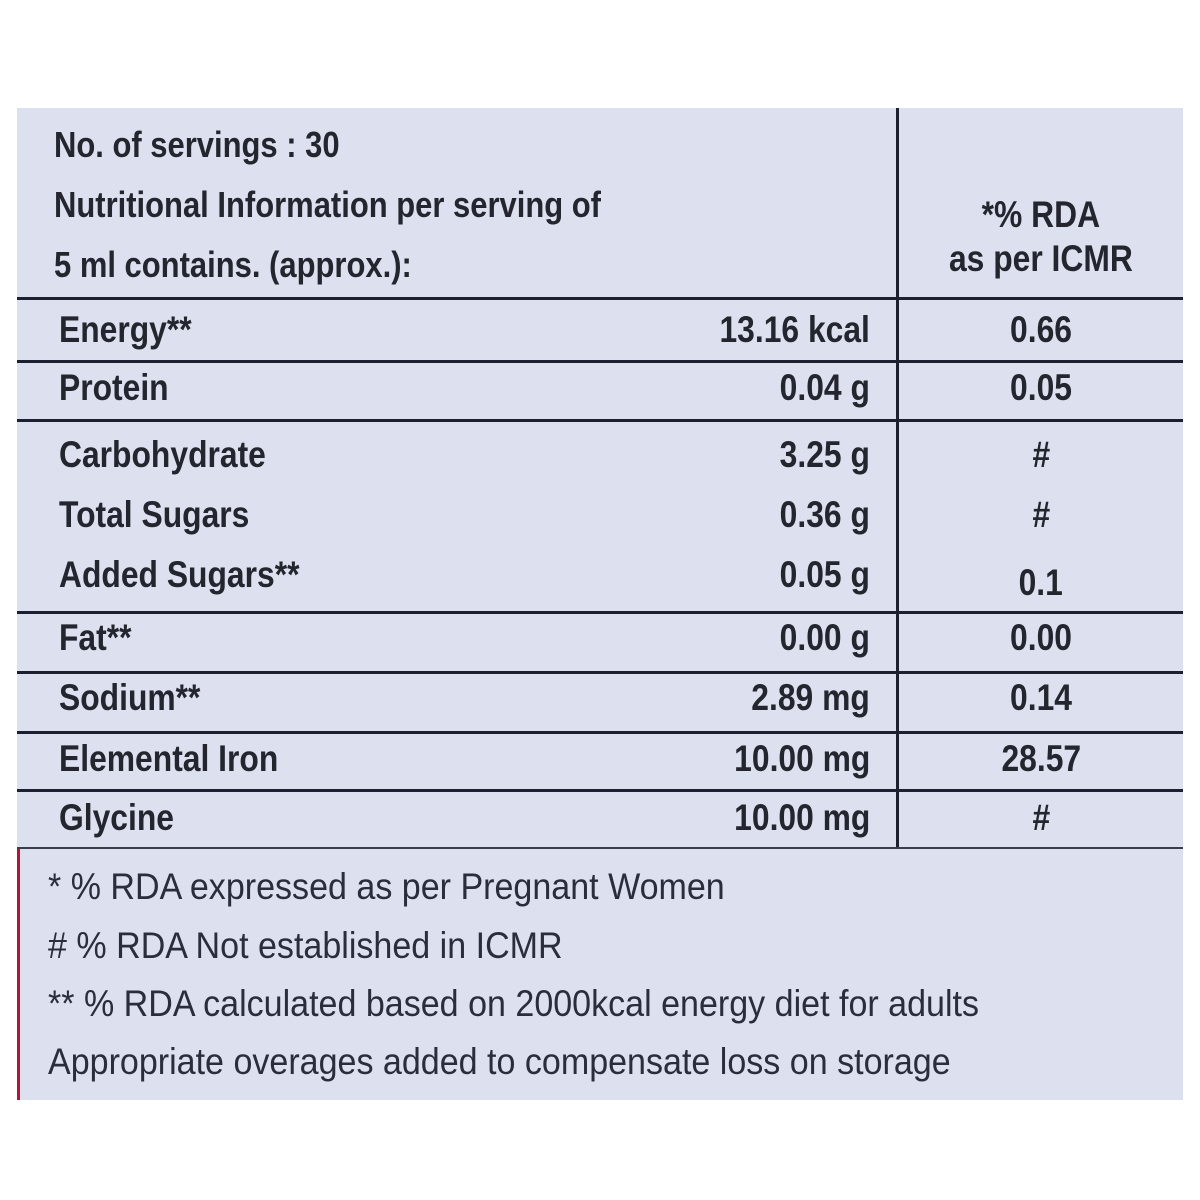  I want to click on nutrient-amount: 0.00 g, so click(824, 637).